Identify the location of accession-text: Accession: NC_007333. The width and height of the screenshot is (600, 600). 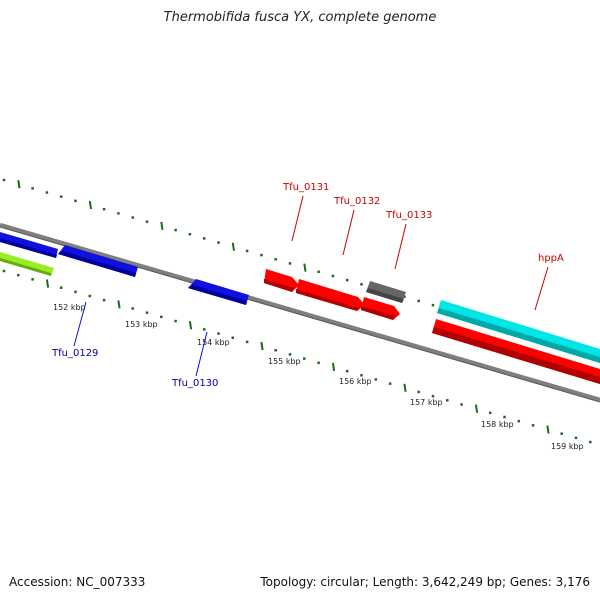
(77, 582).